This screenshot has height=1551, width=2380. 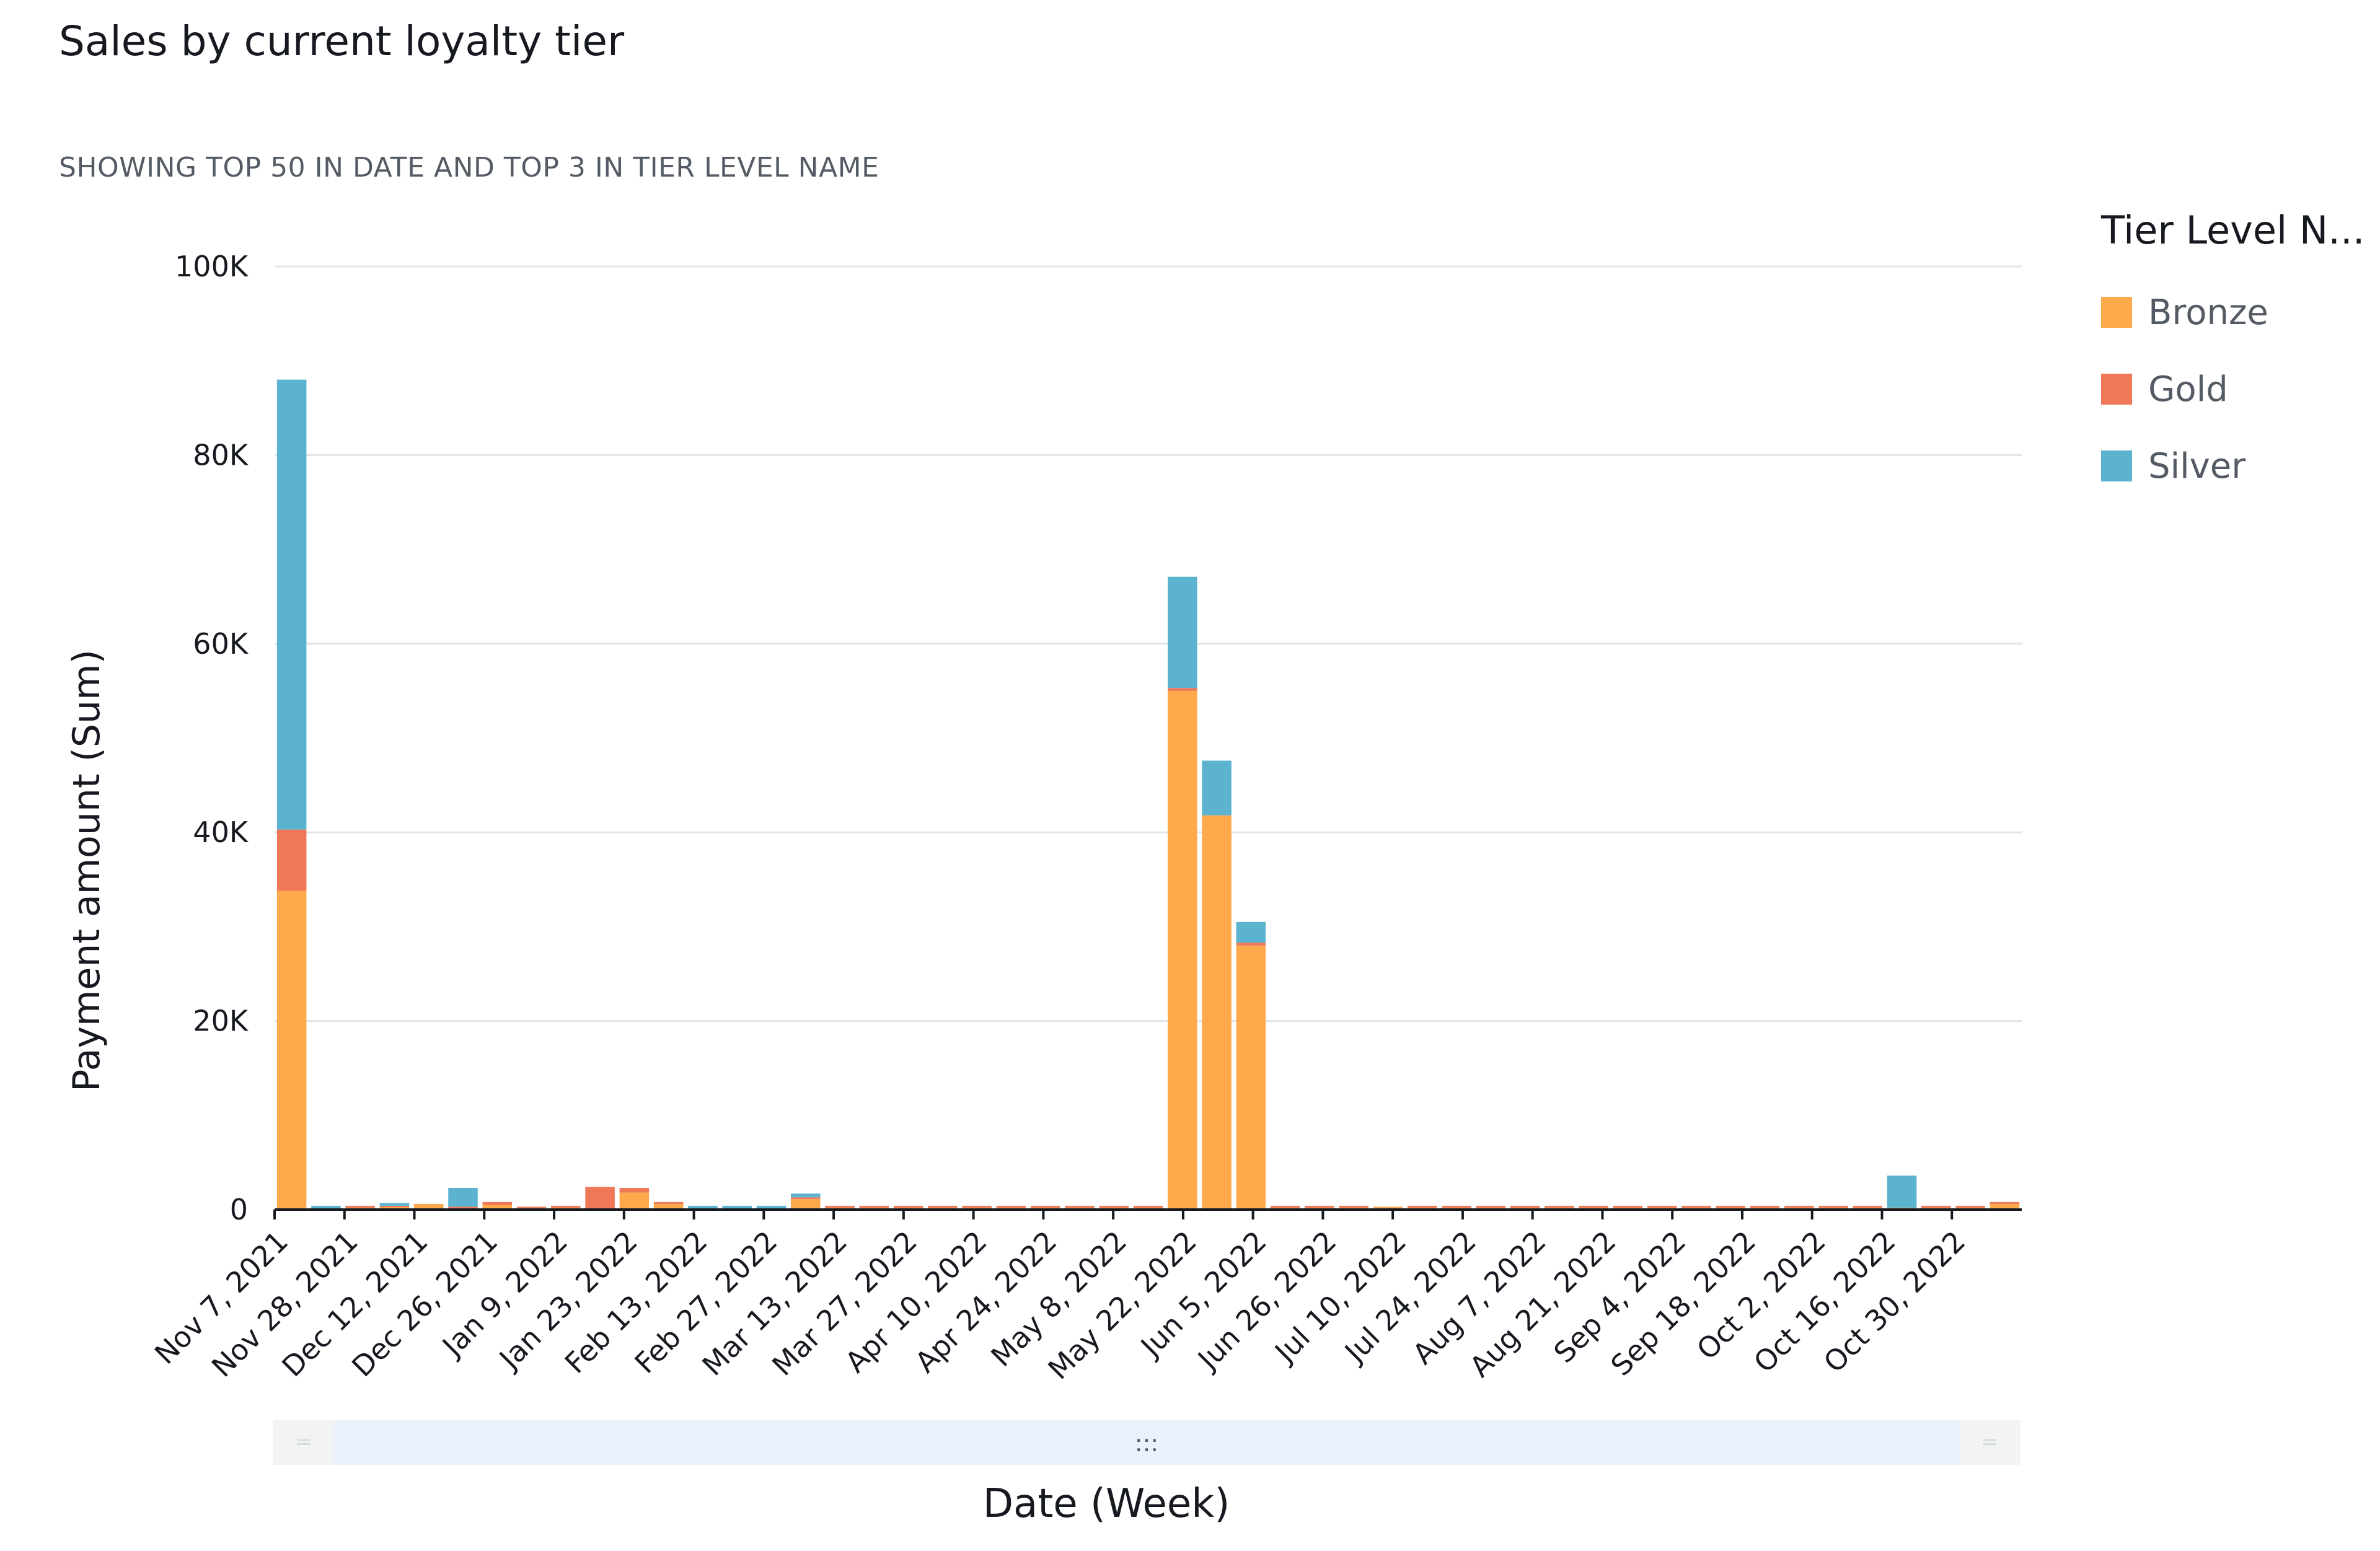 I want to click on legend-swatch-bronze, so click(x=2116, y=312).